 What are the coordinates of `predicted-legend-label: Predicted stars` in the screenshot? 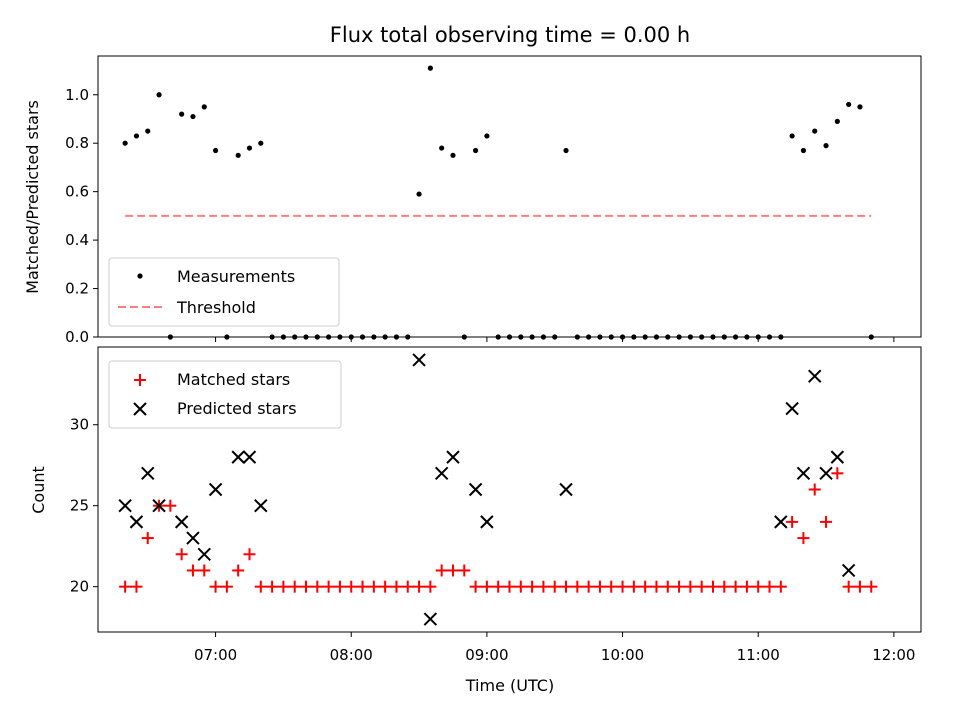 It's located at (237, 408).